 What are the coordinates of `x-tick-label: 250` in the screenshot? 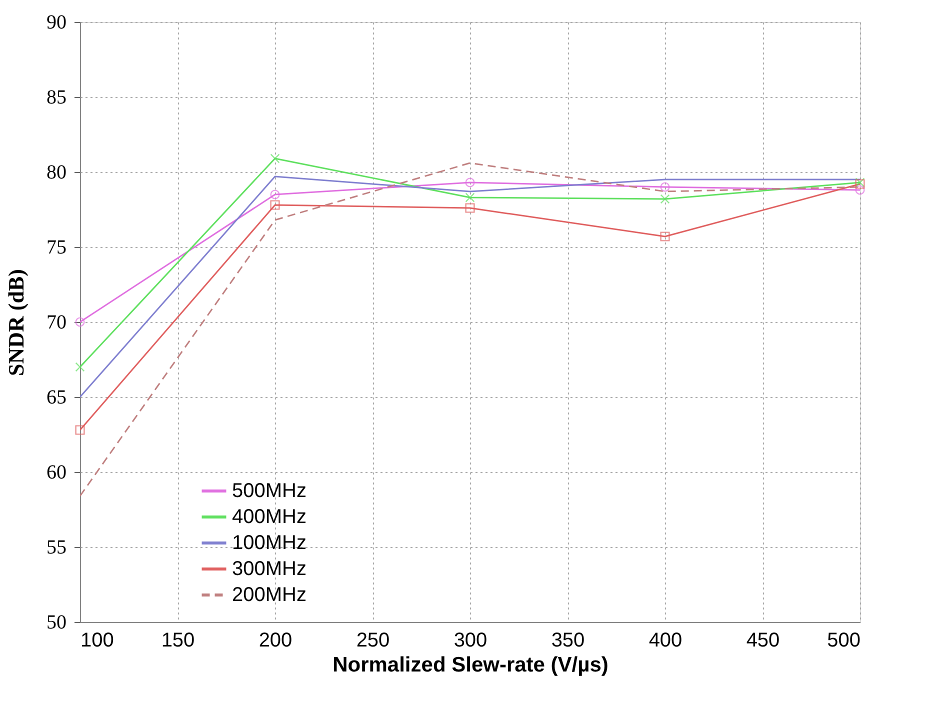 It's located at (373, 641).